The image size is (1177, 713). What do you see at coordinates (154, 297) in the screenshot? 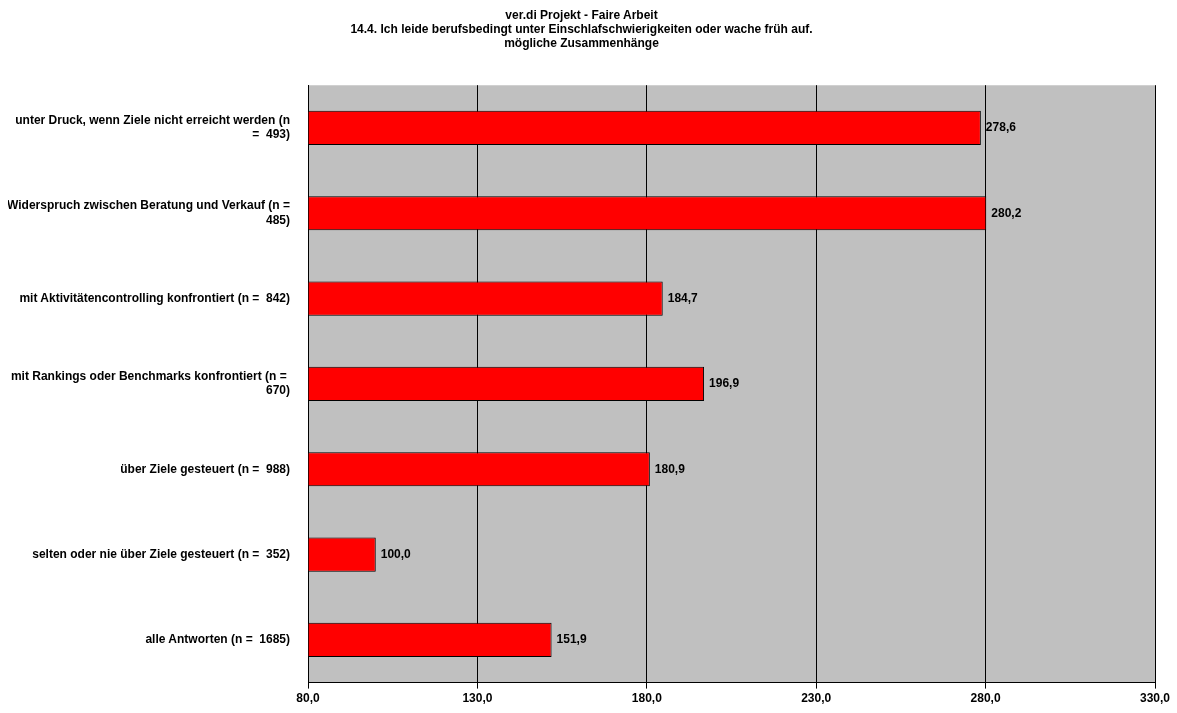
I see `y-tick-label: mit Aktivitätencontrolling konfrontiert (n = 842)` at bounding box center [154, 297].